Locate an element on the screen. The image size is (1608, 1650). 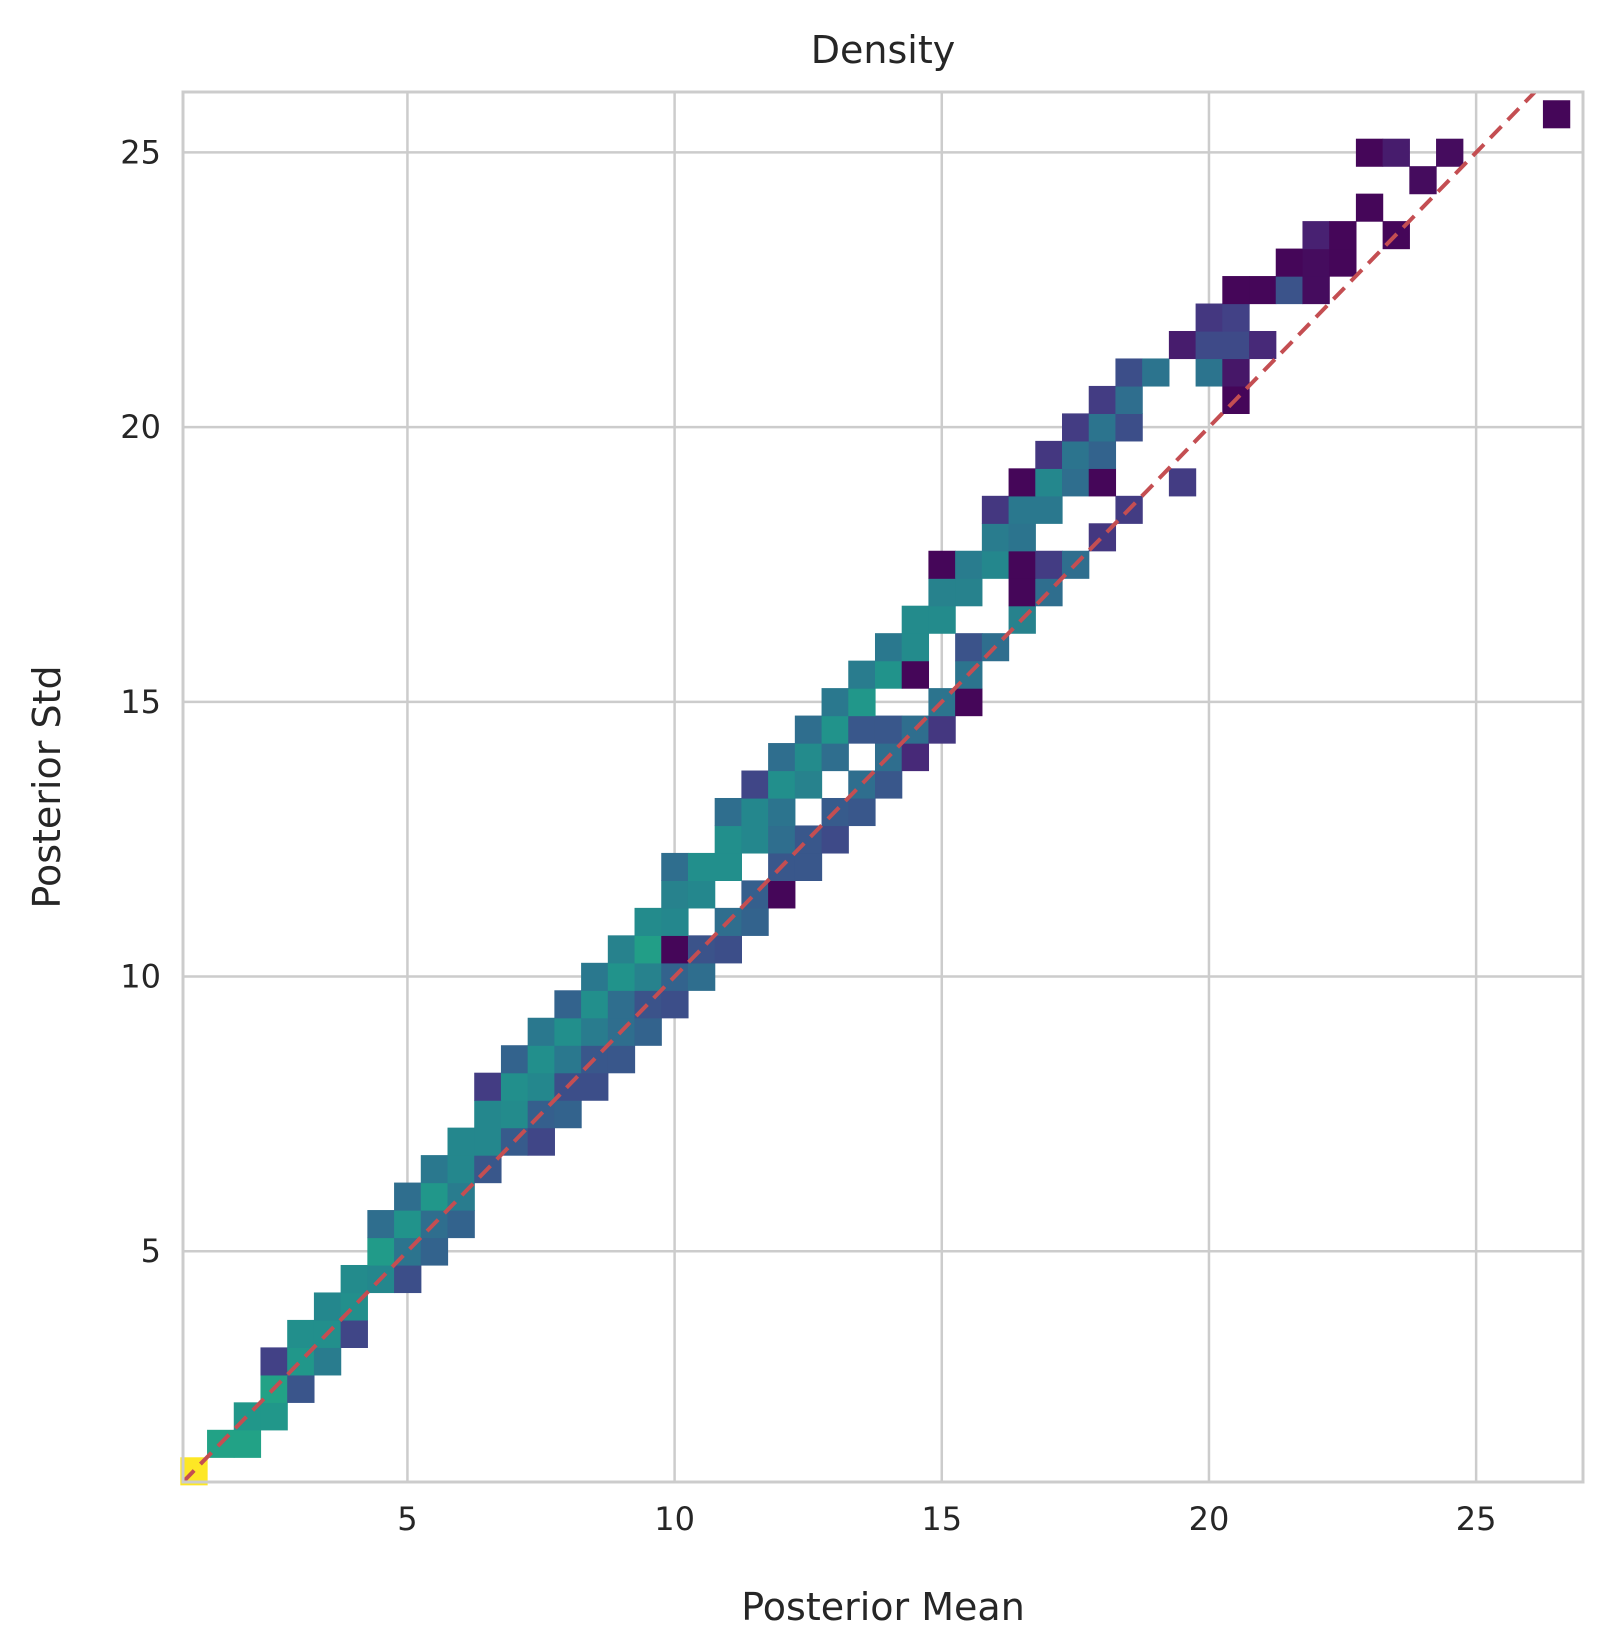
y-tick-label: 15 is located at coordinates (140, 702).